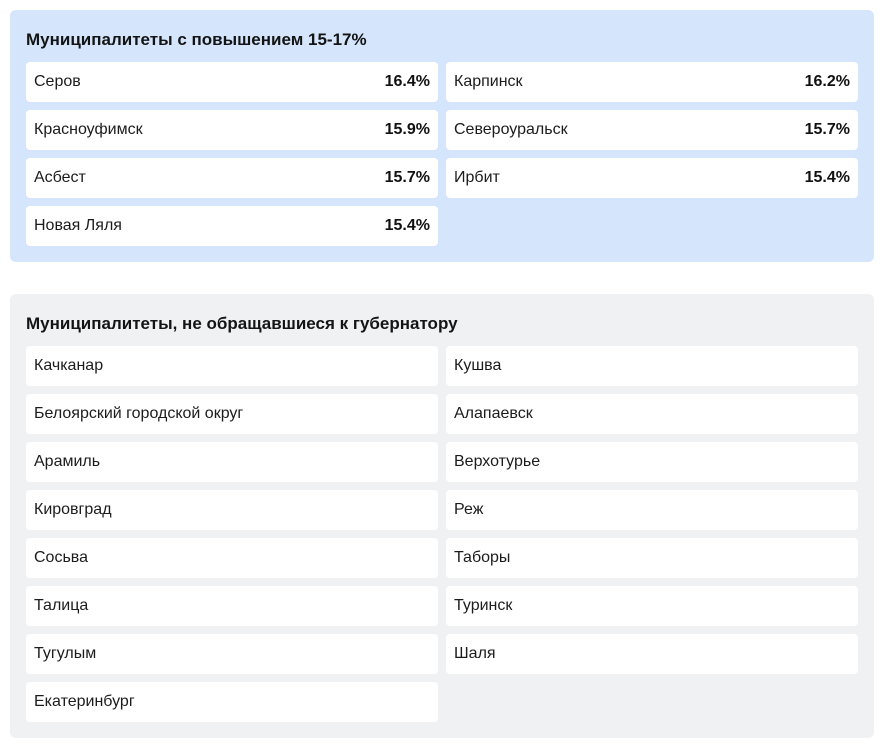  What do you see at coordinates (232, 558) in the screenshot?
I see `municipality-card: Сосьва` at bounding box center [232, 558].